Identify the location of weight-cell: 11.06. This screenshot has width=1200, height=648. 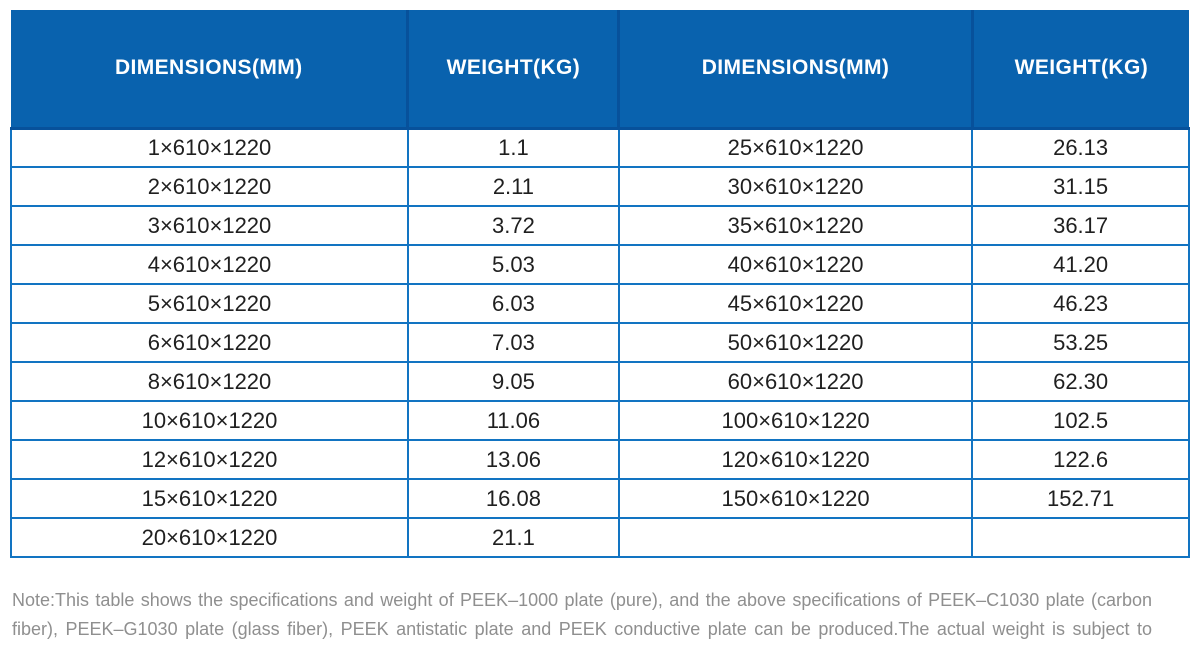
(513, 420).